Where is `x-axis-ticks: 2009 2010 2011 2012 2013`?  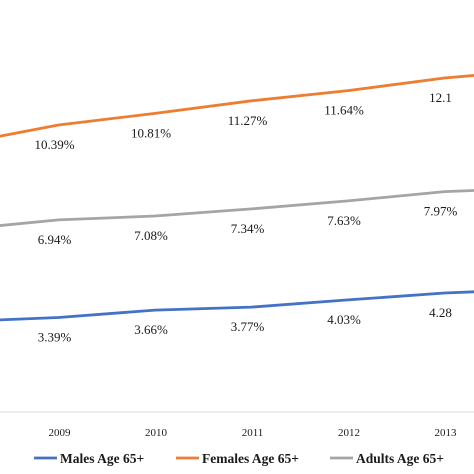 x-axis-ticks: 2009 2010 2011 2012 2013 is located at coordinates (253, 433).